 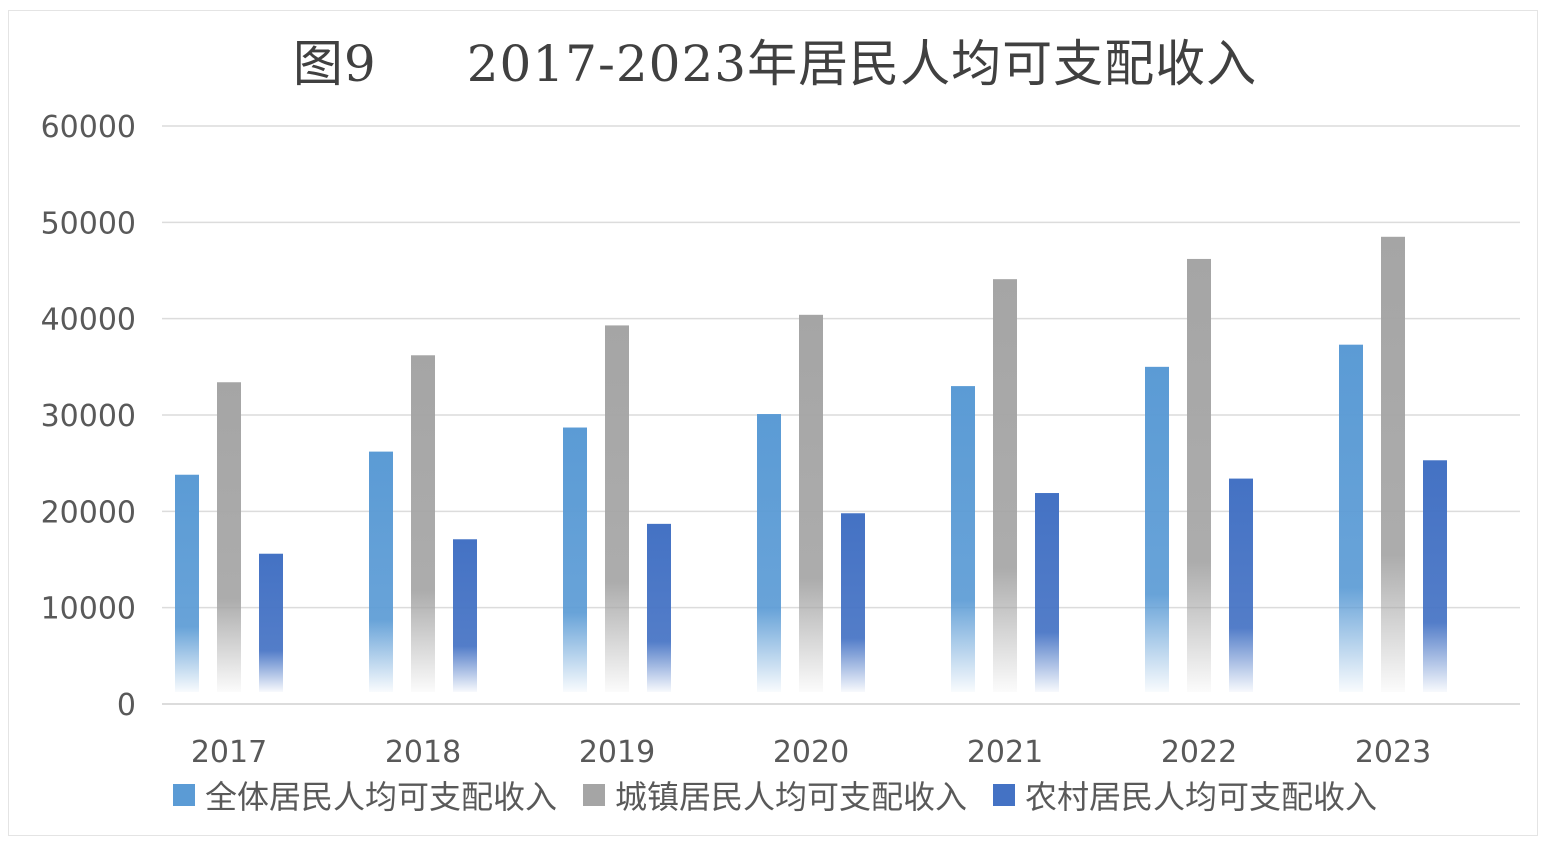 I want to click on bar-rural-2021, so click(x=1047, y=592).